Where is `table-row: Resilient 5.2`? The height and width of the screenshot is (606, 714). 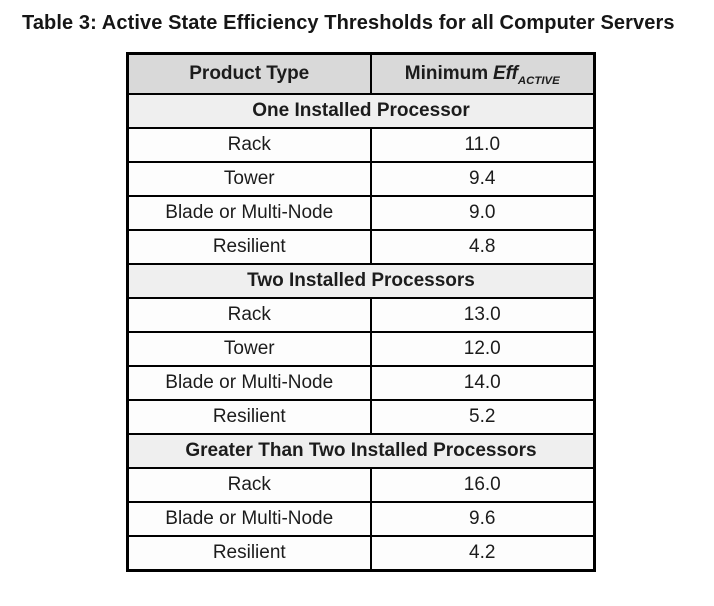 table-row: Resilient 5.2 is located at coordinates (361, 417).